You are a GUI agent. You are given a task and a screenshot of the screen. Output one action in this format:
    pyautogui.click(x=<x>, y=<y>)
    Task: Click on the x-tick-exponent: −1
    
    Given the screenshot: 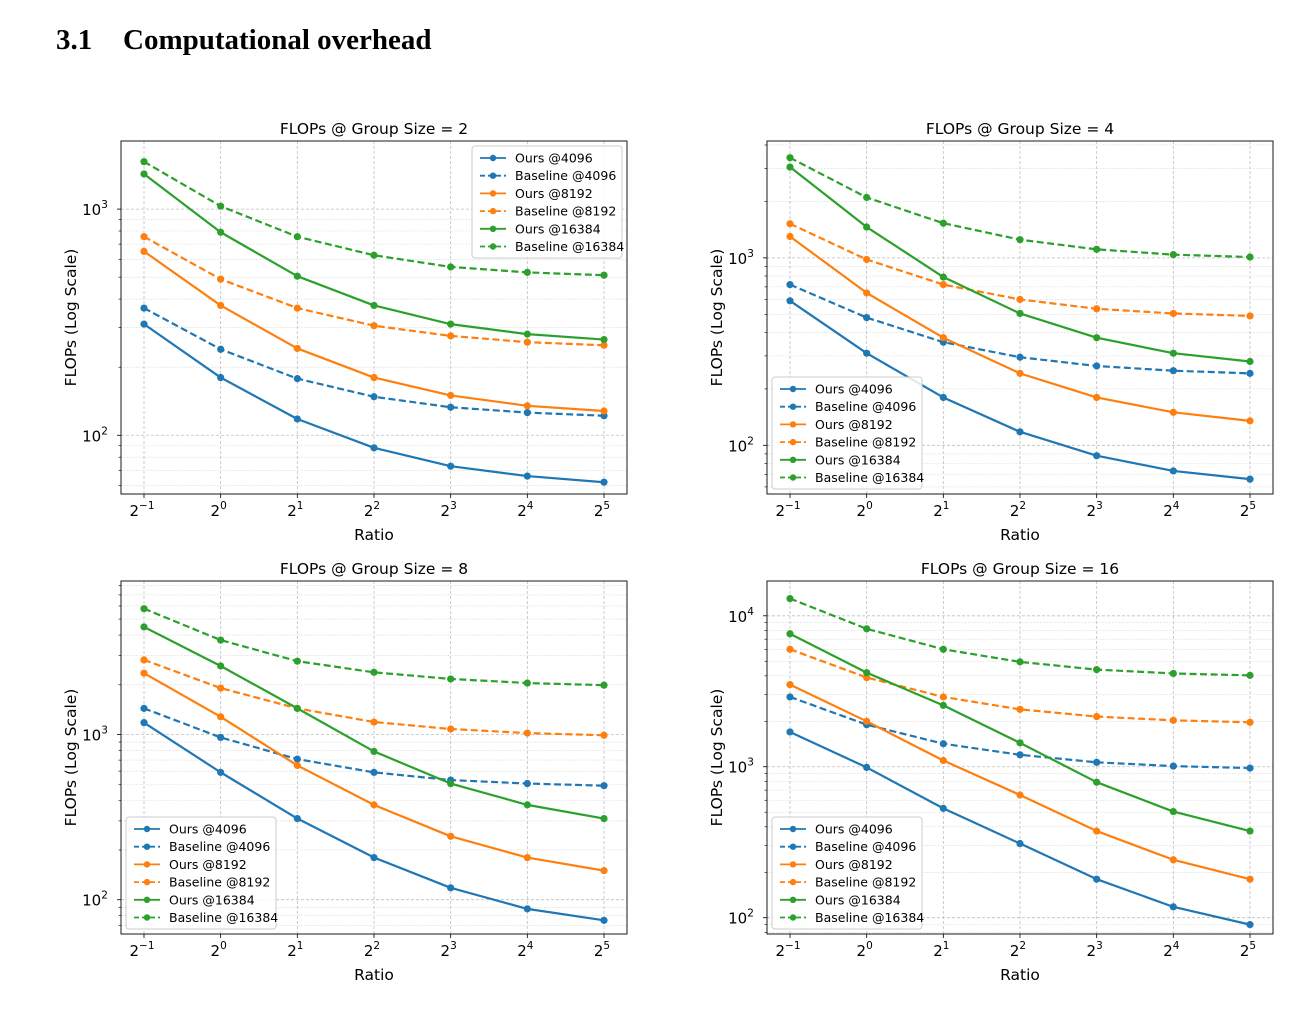 What is the action you would take?
    pyautogui.click(x=146, y=506)
    